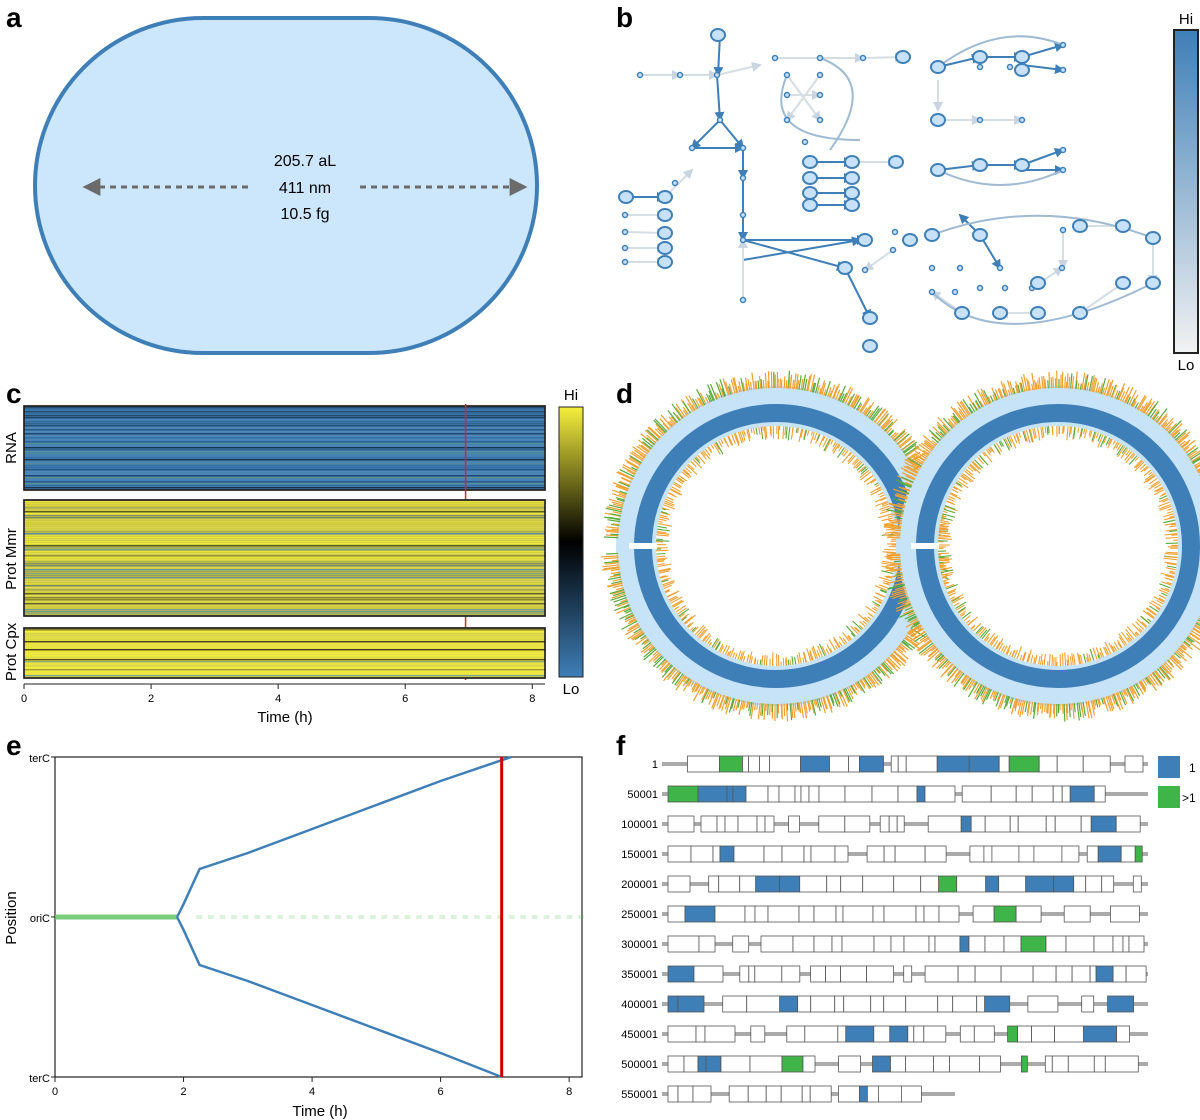  I want to click on heatmap-rna, so click(284, 542).